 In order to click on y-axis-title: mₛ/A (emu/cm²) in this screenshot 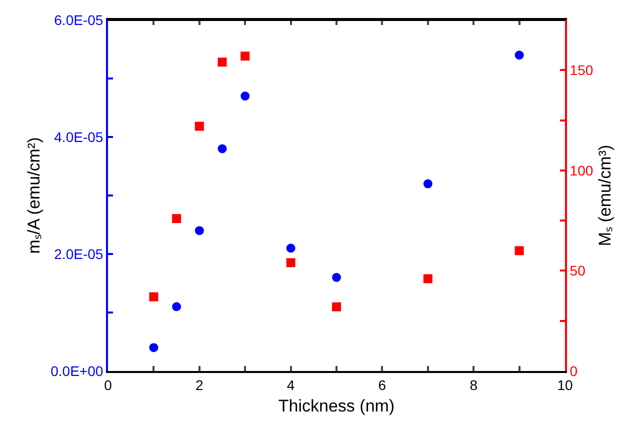, I will do `click(34, 195)`.